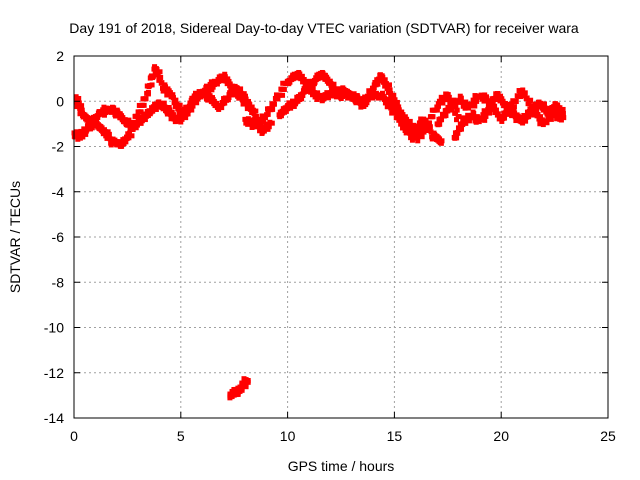  Describe the element at coordinates (501, 436) in the screenshot. I see `x-tick-label: 20` at that location.